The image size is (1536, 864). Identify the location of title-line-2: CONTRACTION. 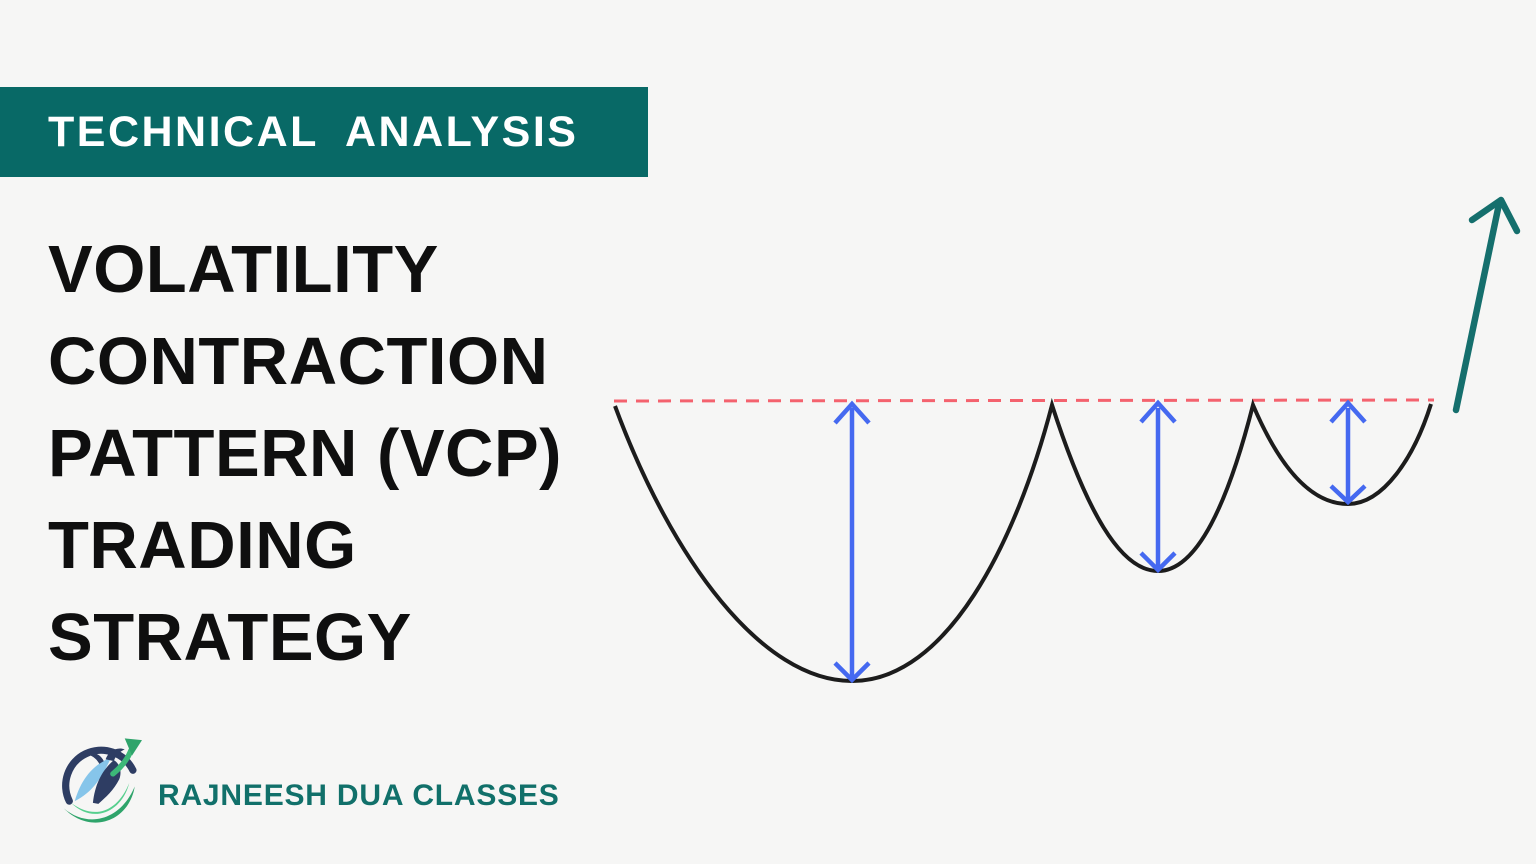
(298, 361).